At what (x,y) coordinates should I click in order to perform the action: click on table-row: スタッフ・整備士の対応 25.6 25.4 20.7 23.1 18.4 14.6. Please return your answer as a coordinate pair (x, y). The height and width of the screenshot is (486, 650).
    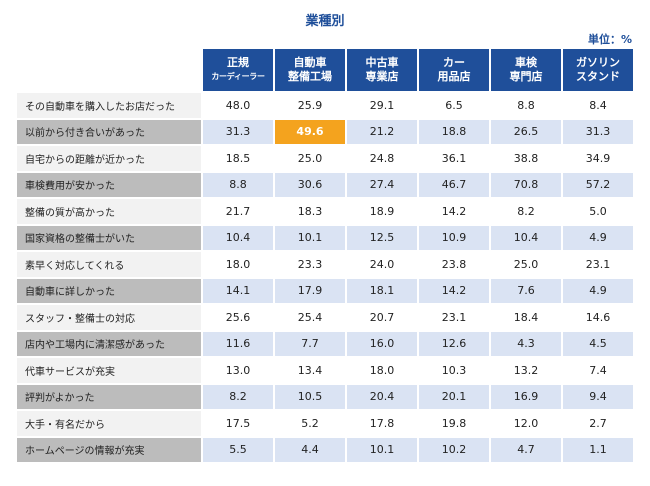
    Looking at the image, I should click on (325, 316).